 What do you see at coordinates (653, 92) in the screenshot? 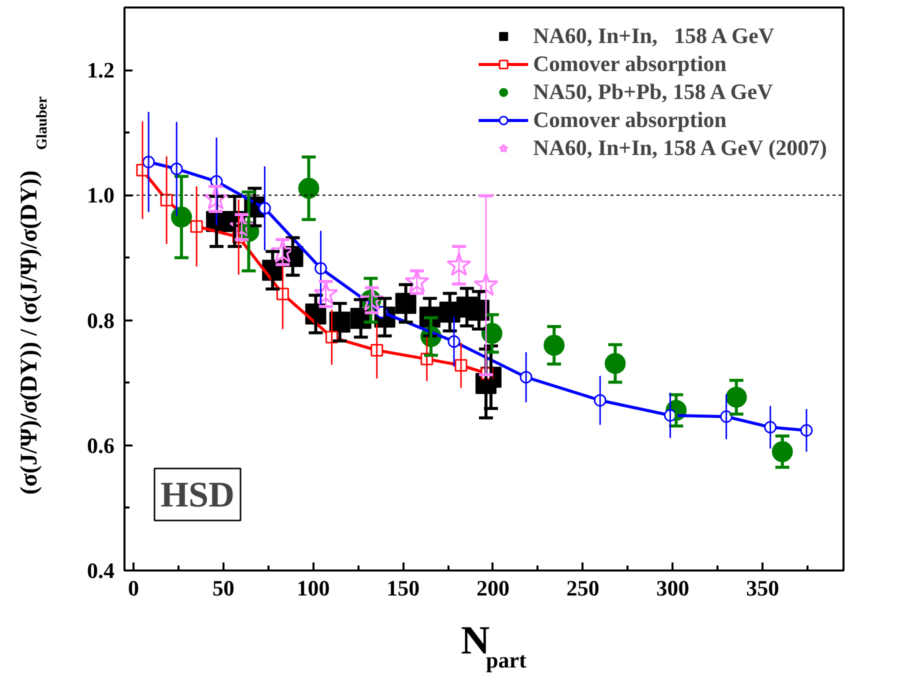
I see `legend-label: NA50, Pb+Pb, 158 A GeV` at bounding box center [653, 92].